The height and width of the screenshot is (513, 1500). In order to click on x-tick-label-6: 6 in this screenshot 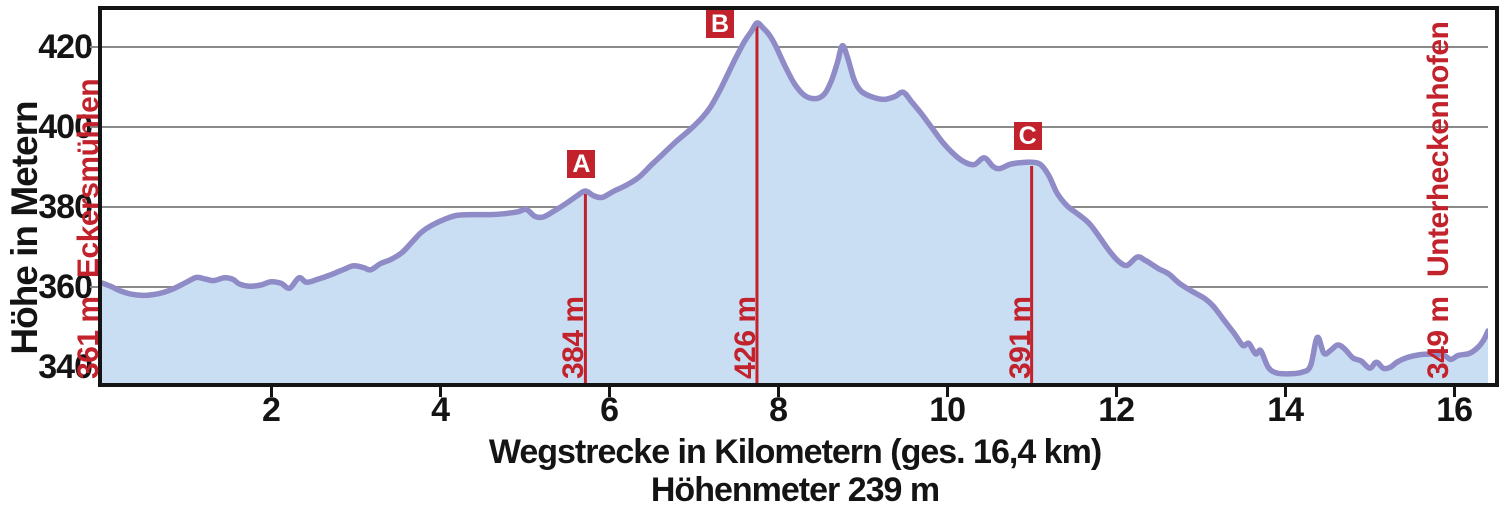, I will do `click(609, 410)`.